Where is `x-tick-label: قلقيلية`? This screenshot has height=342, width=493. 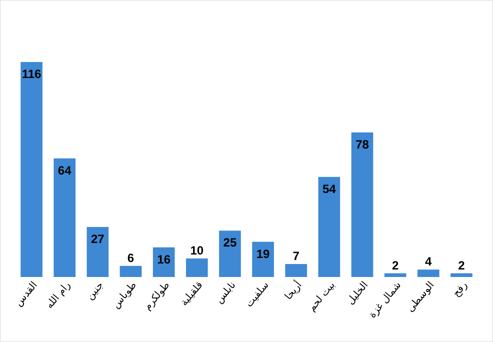
x-tick-label: قلقيلية is located at coordinates (192, 294).